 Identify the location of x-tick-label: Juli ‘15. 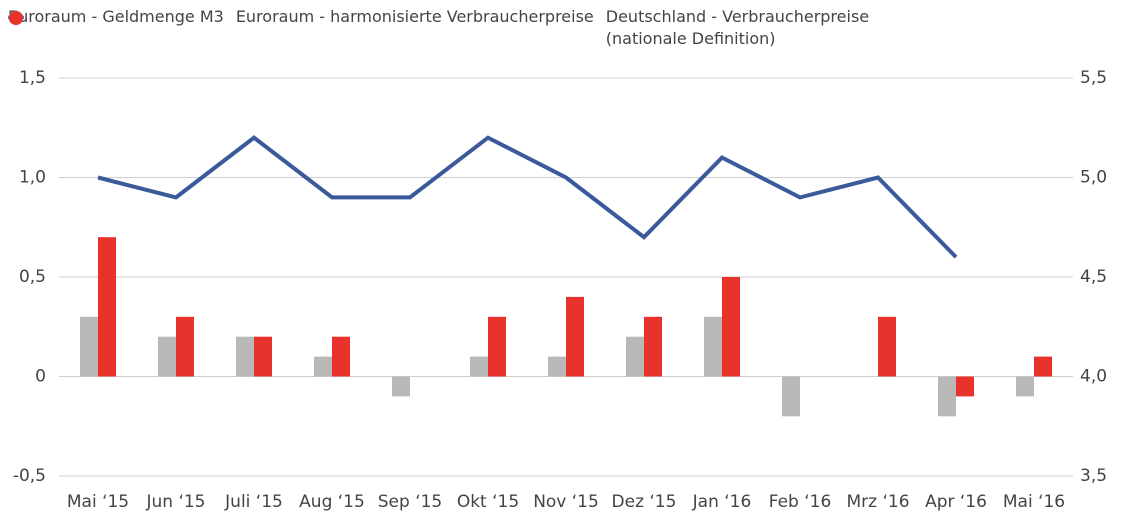
(253, 502).